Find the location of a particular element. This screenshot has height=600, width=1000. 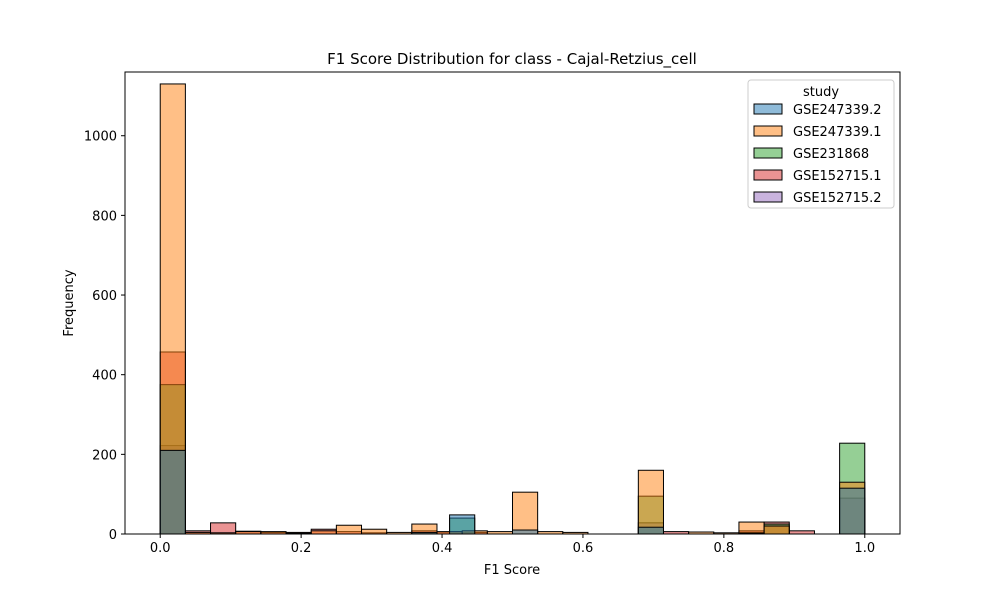

legend-label-GSE247339-2: GSE247339.2 is located at coordinates (837, 110).